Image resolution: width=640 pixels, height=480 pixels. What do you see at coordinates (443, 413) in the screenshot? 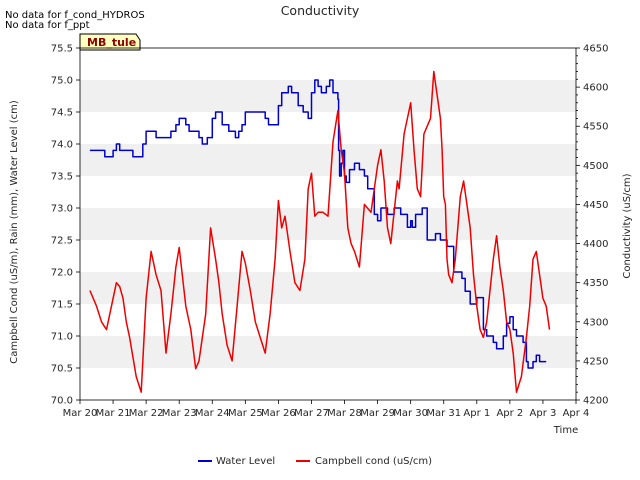
I see `x-tick-label: Mar 31` at bounding box center [443, 413].